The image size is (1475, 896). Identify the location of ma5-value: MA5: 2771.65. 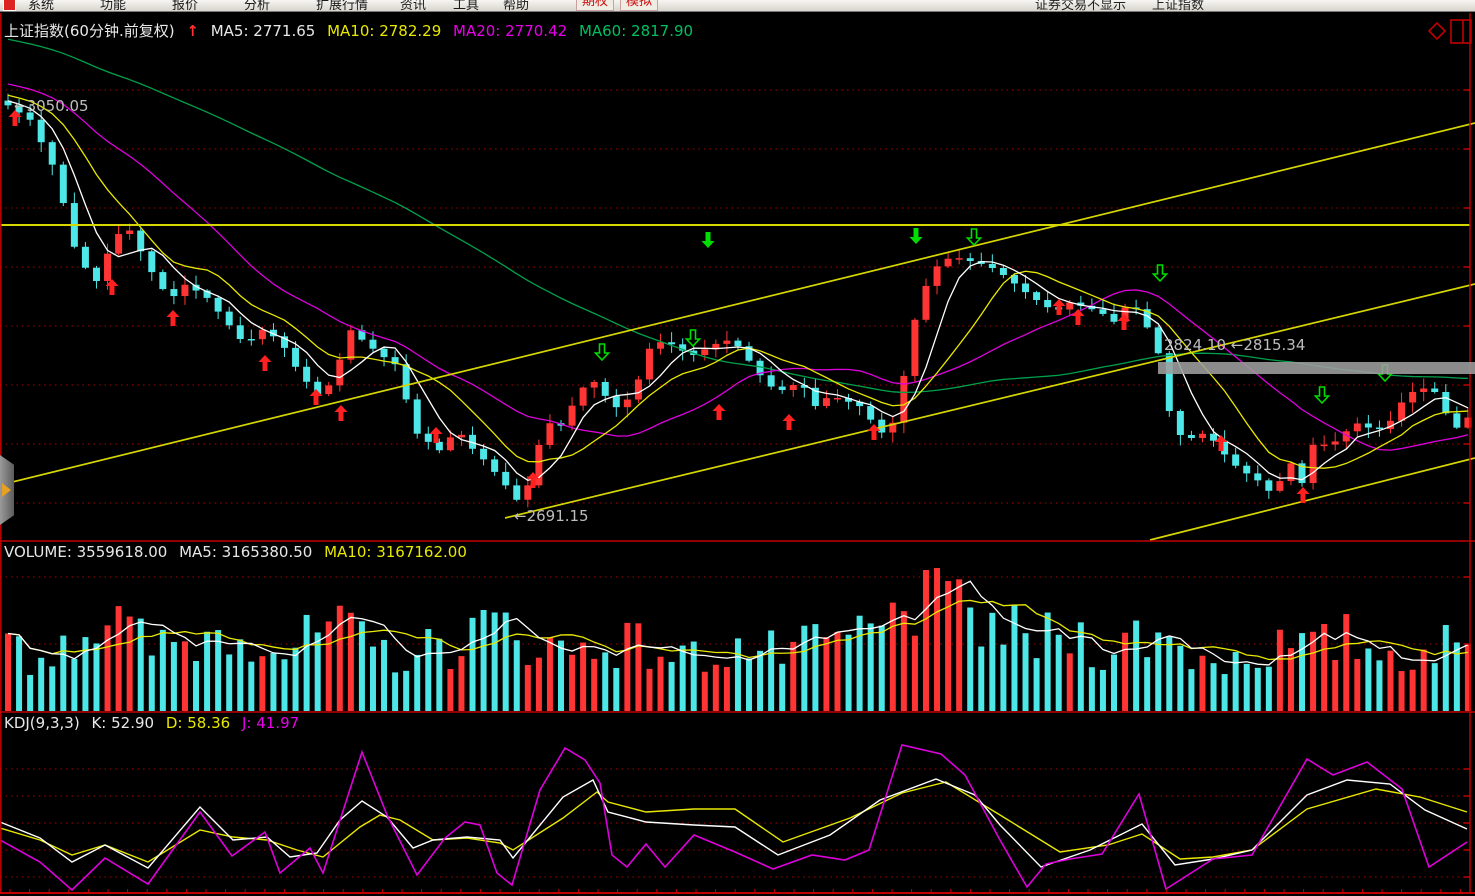
(263, 31).